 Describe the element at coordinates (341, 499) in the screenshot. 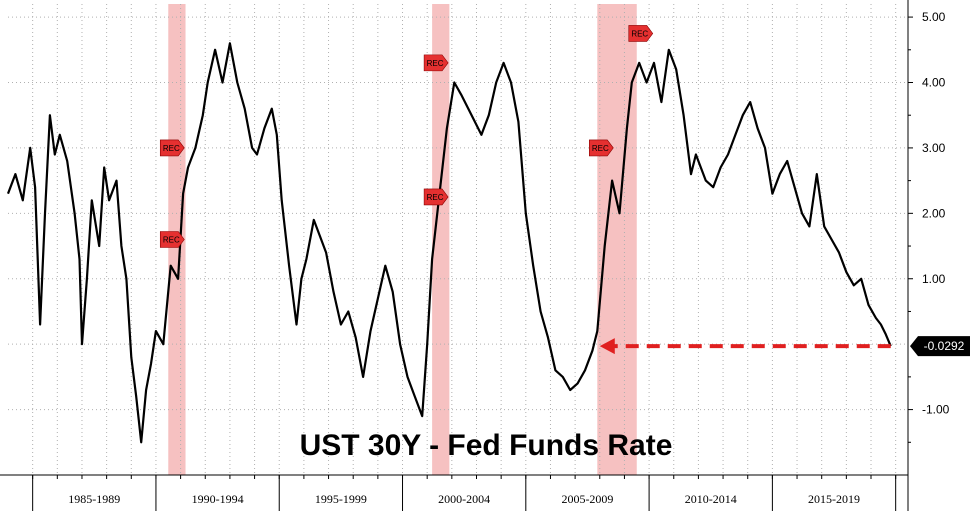

I see `x-tick-label: 1995-1999` at that location.